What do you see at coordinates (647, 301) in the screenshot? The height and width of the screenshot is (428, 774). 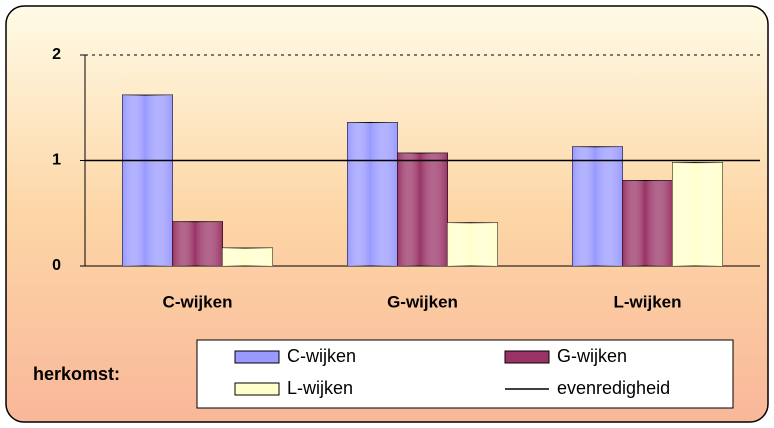 I see `x-tick-label: L-wijken` at bounding box center [647, 301].